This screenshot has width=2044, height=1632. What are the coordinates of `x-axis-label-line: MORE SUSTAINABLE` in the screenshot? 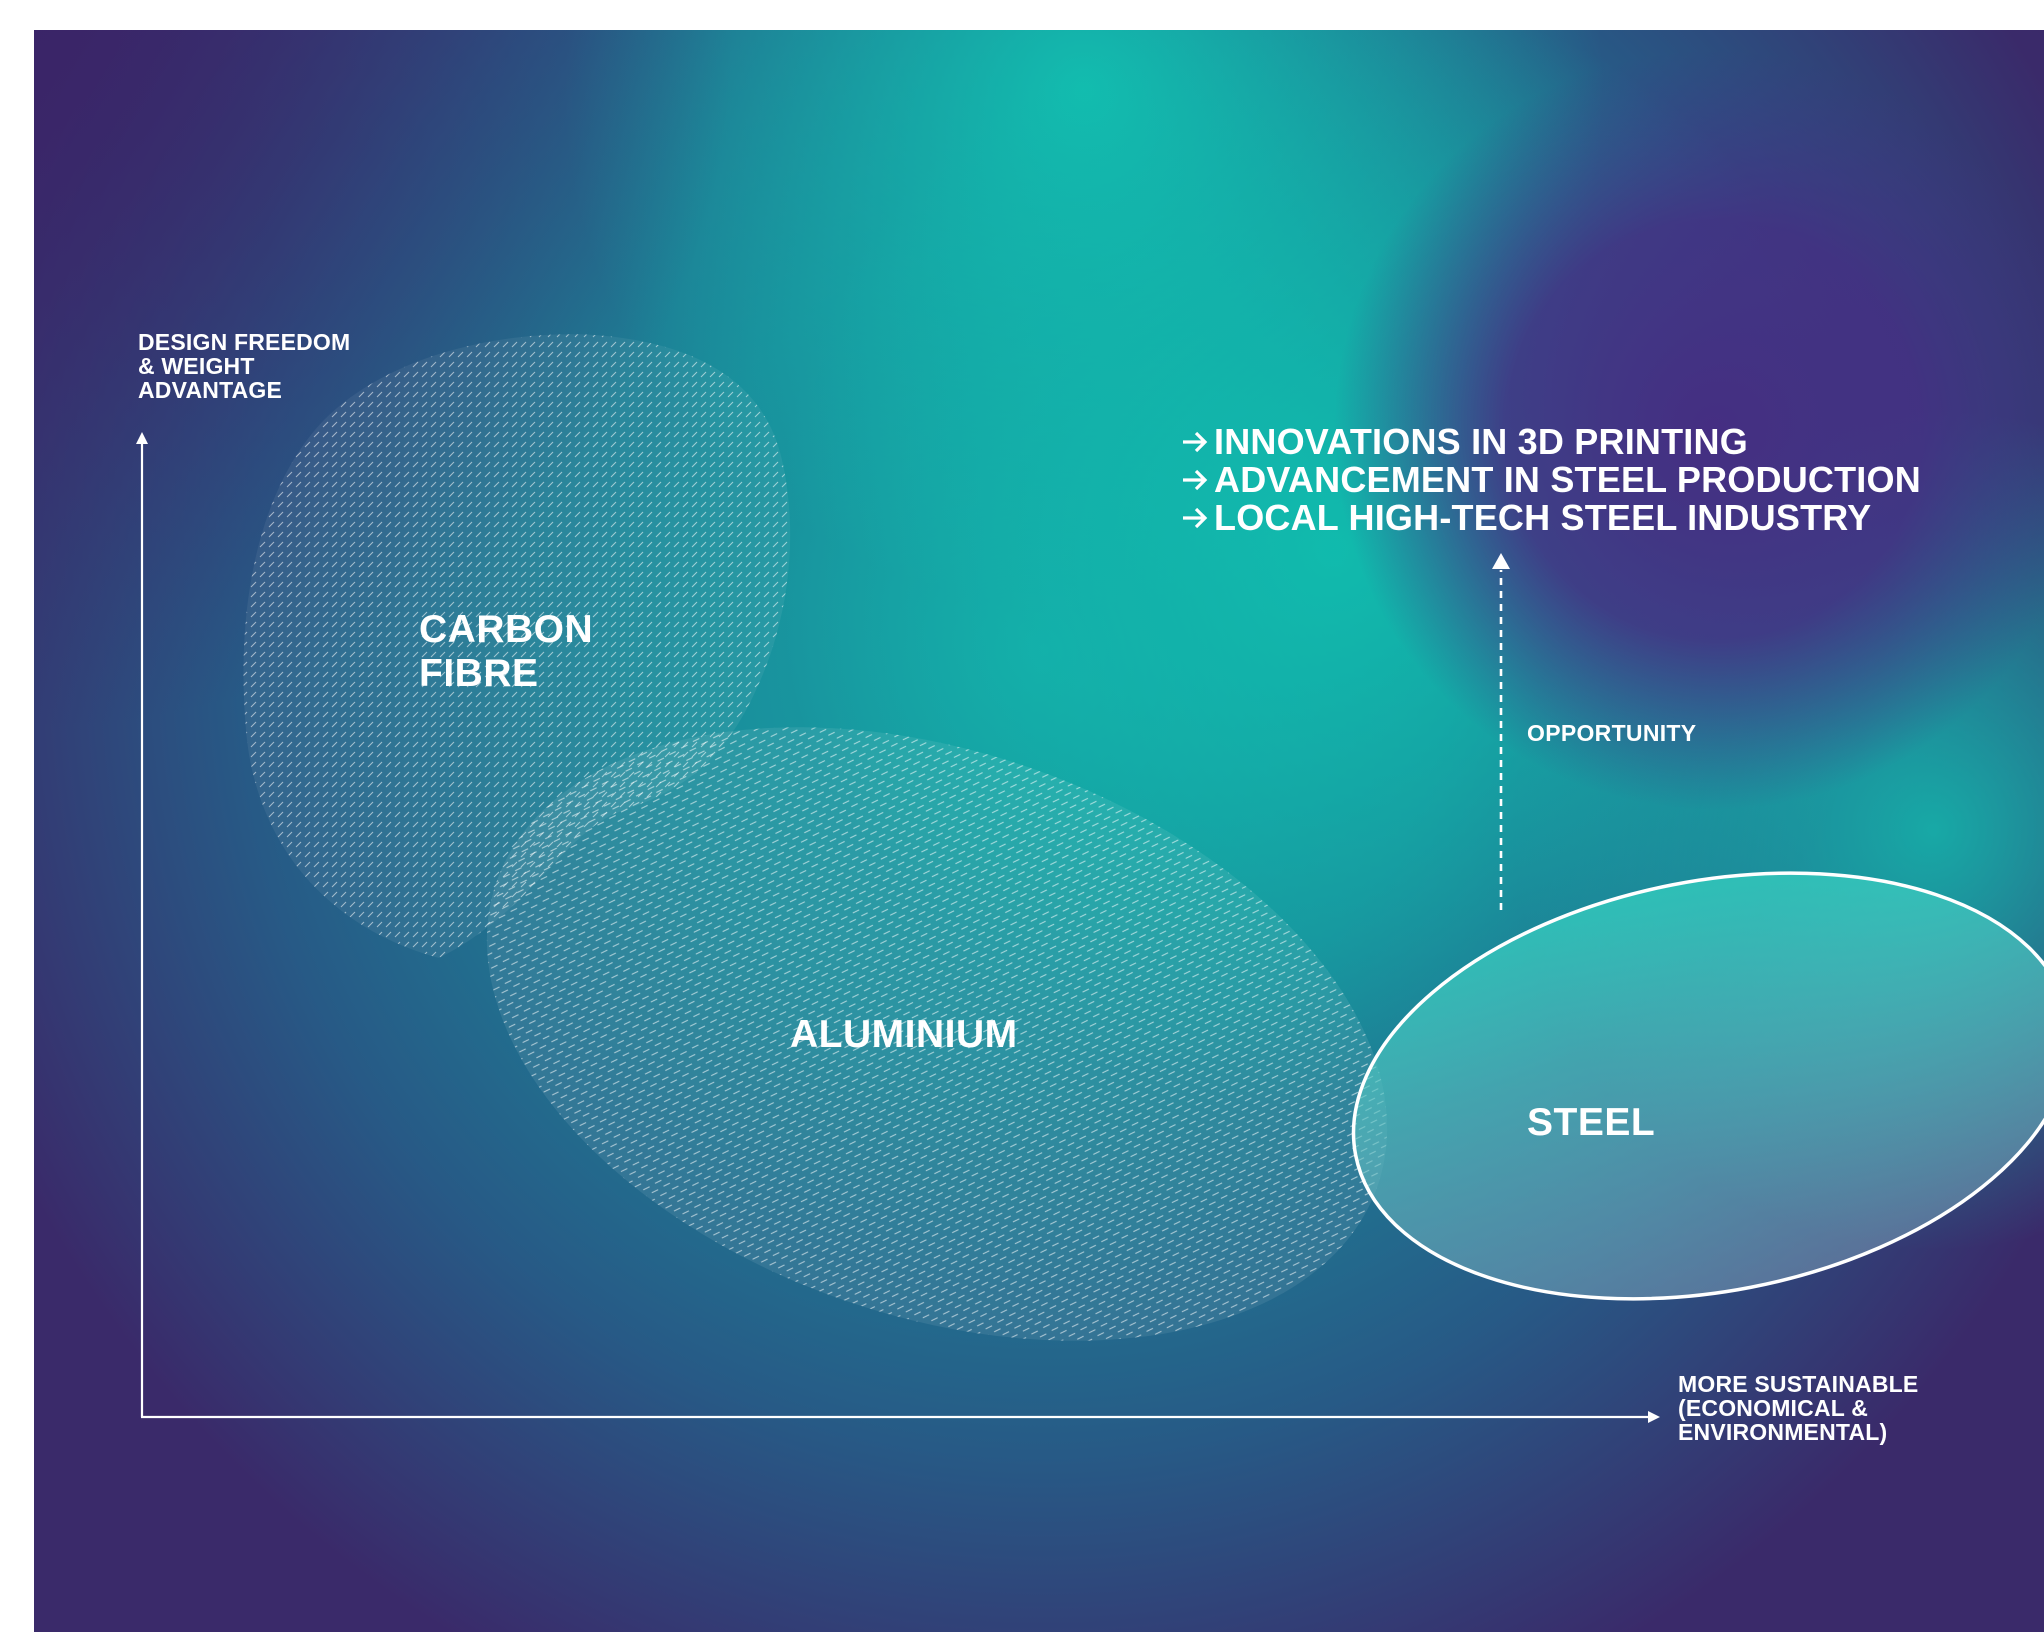 It's located at (1798, 1384).